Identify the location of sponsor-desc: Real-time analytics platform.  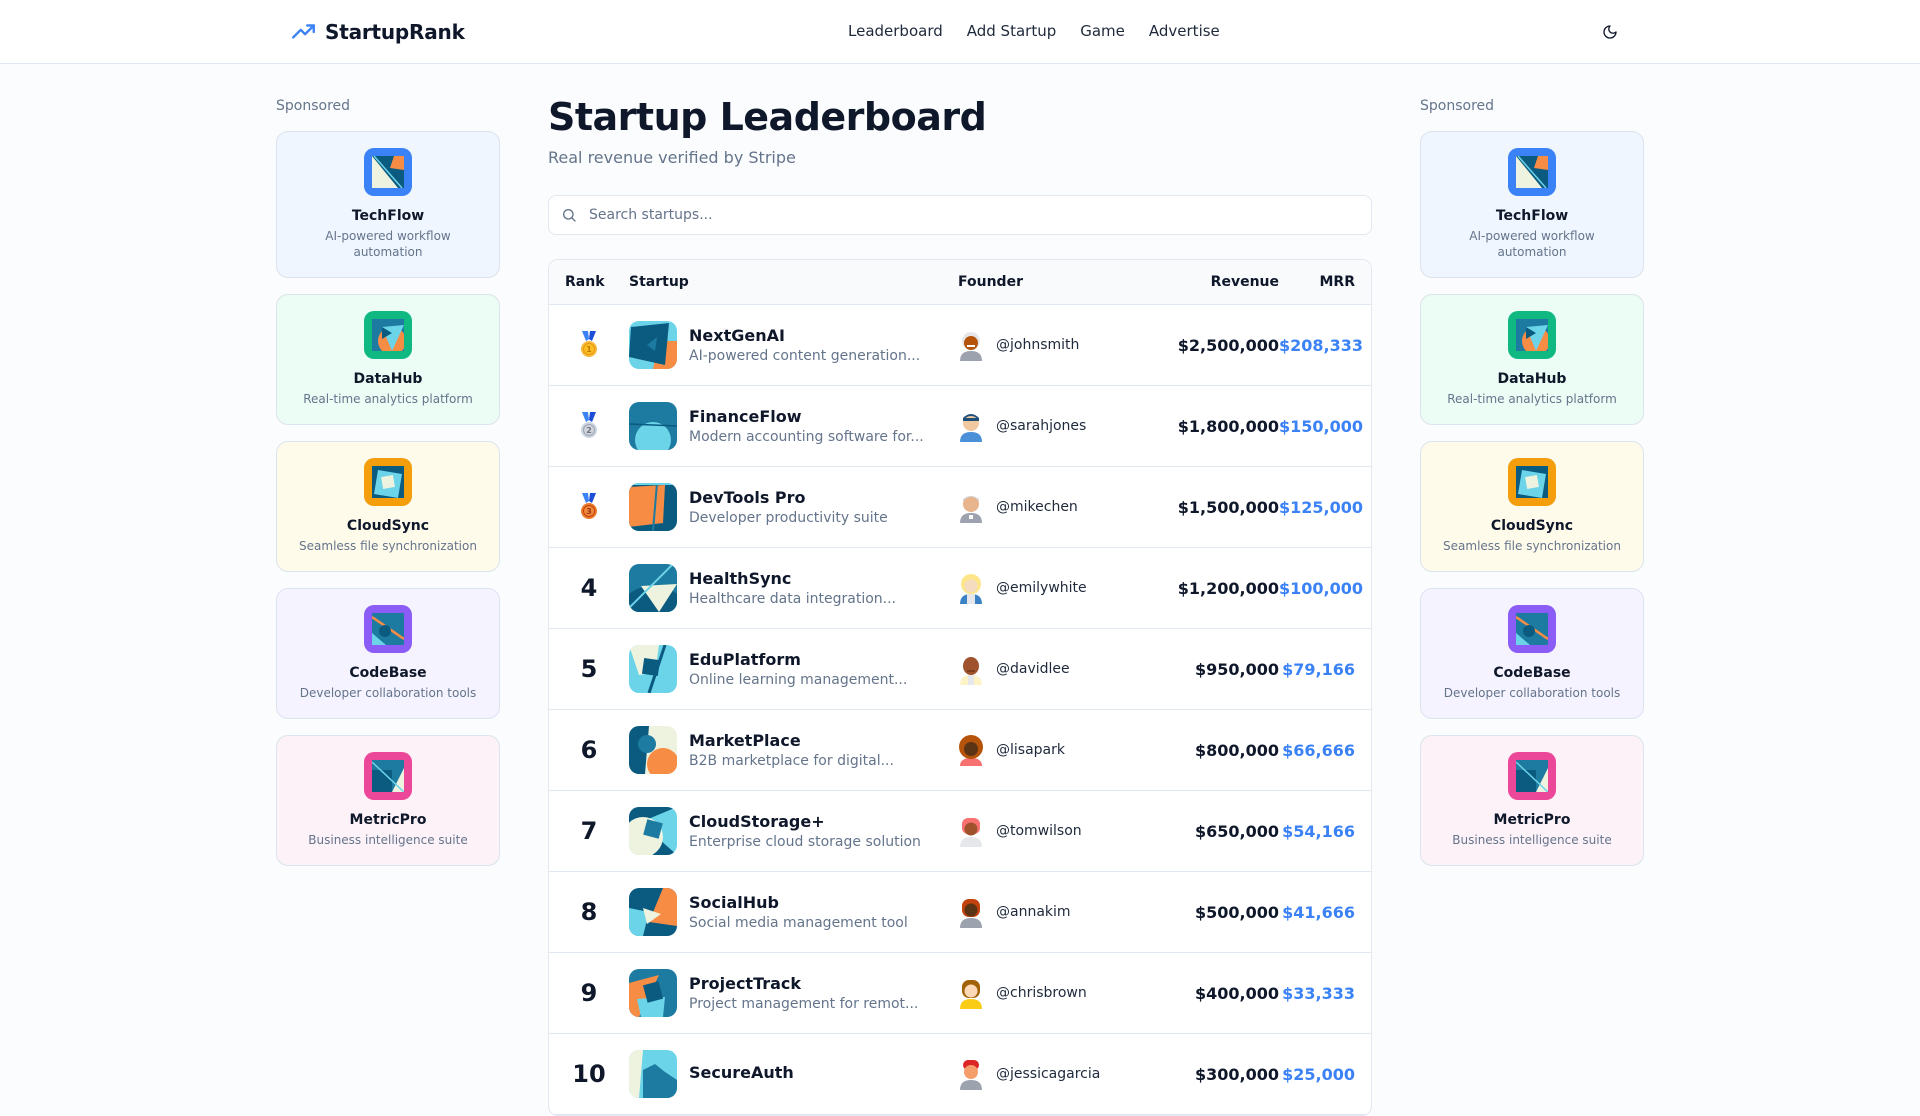
(1532, 399).